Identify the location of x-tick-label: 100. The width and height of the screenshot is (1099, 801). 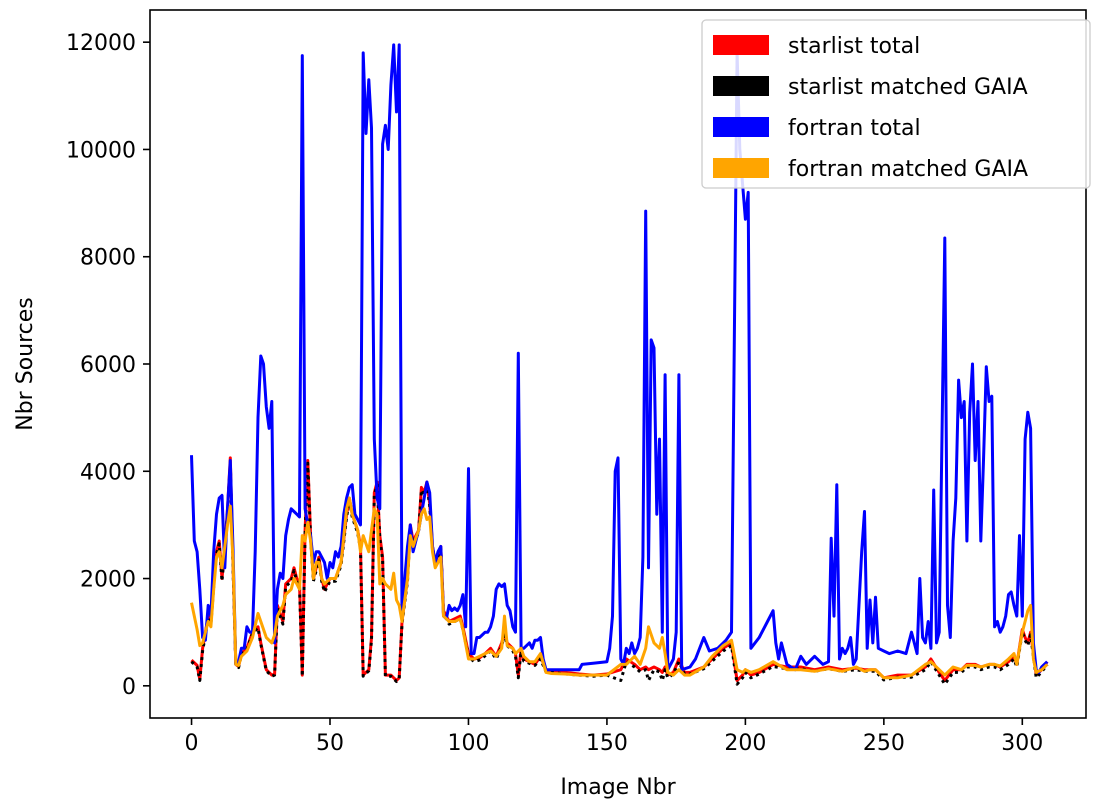
(468, 743).